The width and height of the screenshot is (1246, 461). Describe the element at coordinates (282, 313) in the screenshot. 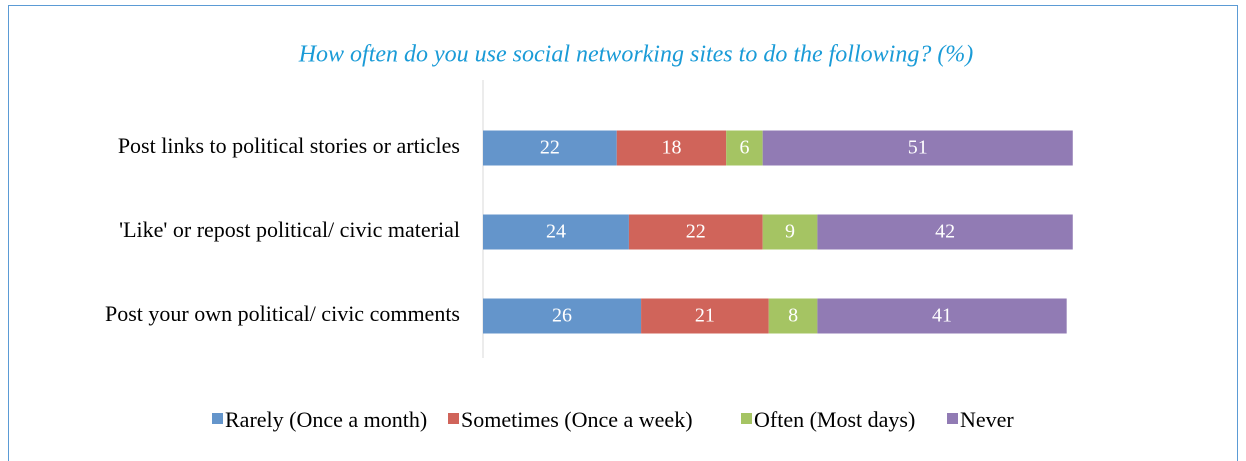

I see `category-label: Post your own political/ civic comments` at that location.